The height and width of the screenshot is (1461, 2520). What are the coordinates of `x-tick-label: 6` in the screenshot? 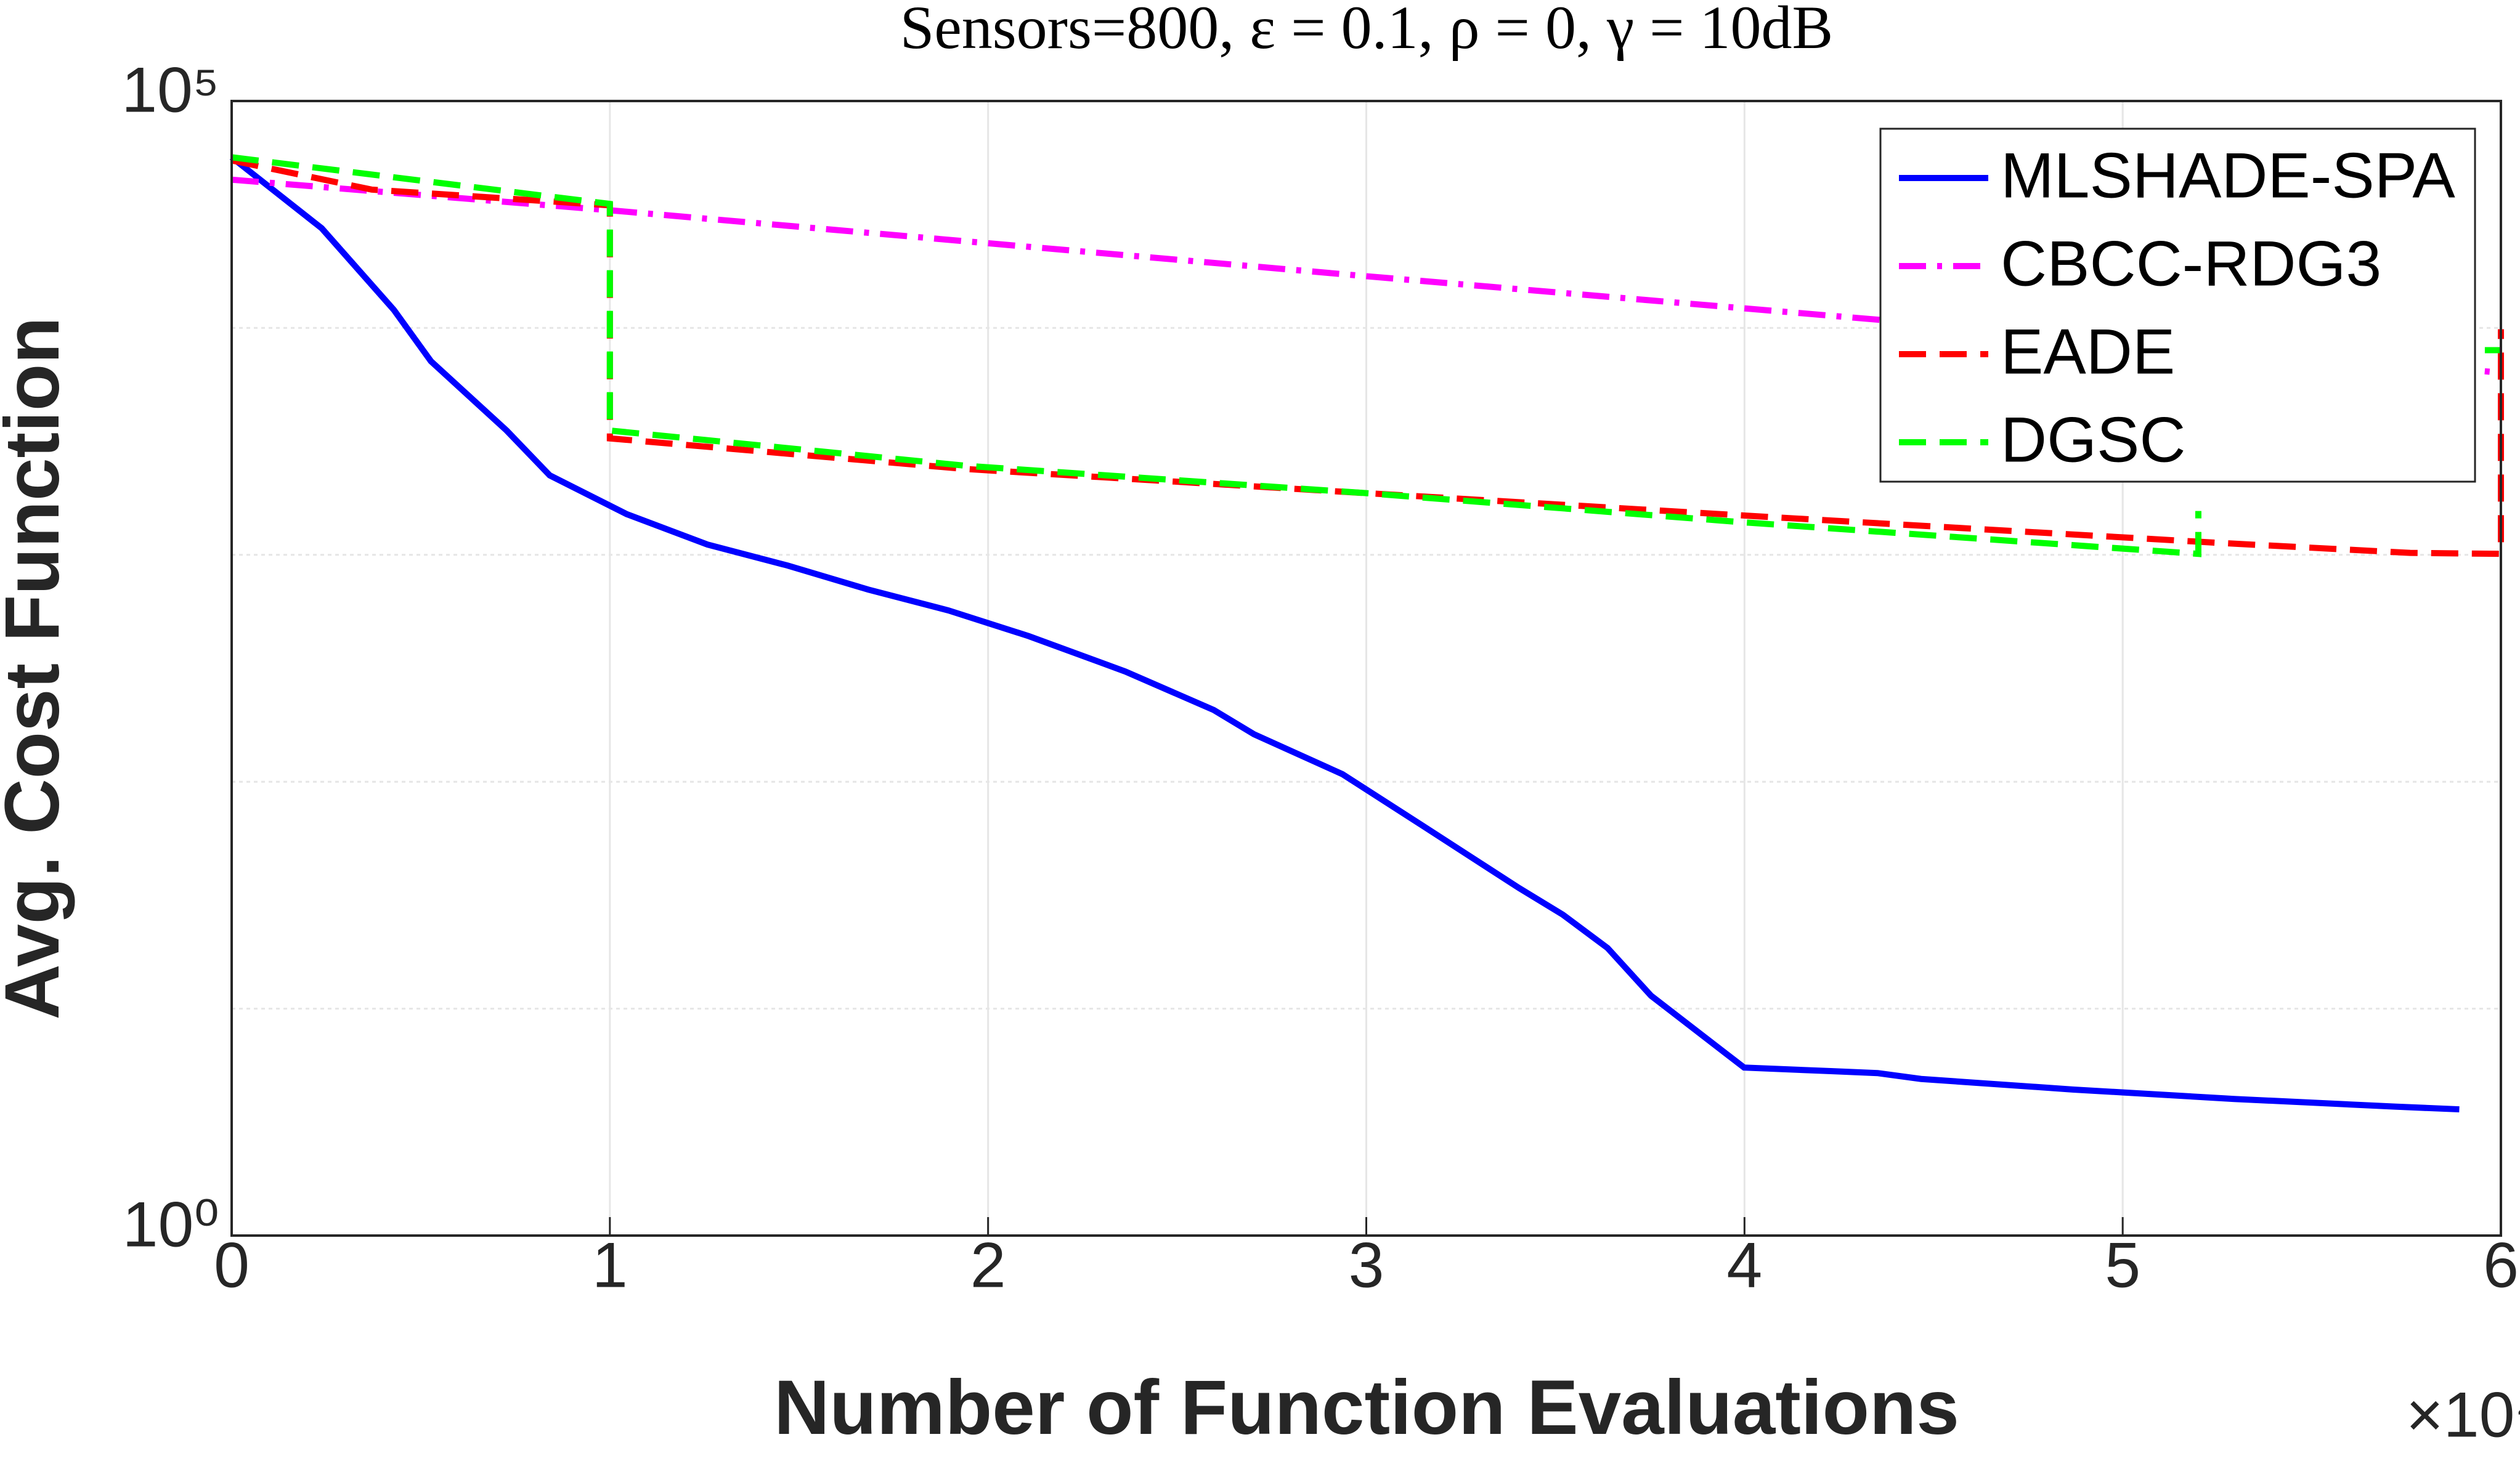 It's located at (2501, 1265).